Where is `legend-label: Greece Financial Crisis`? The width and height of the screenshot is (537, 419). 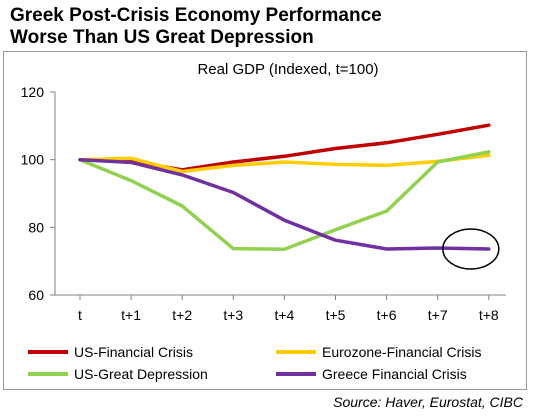 legend-label: Greece Financial Crisis is located at coordinates (394, 374).